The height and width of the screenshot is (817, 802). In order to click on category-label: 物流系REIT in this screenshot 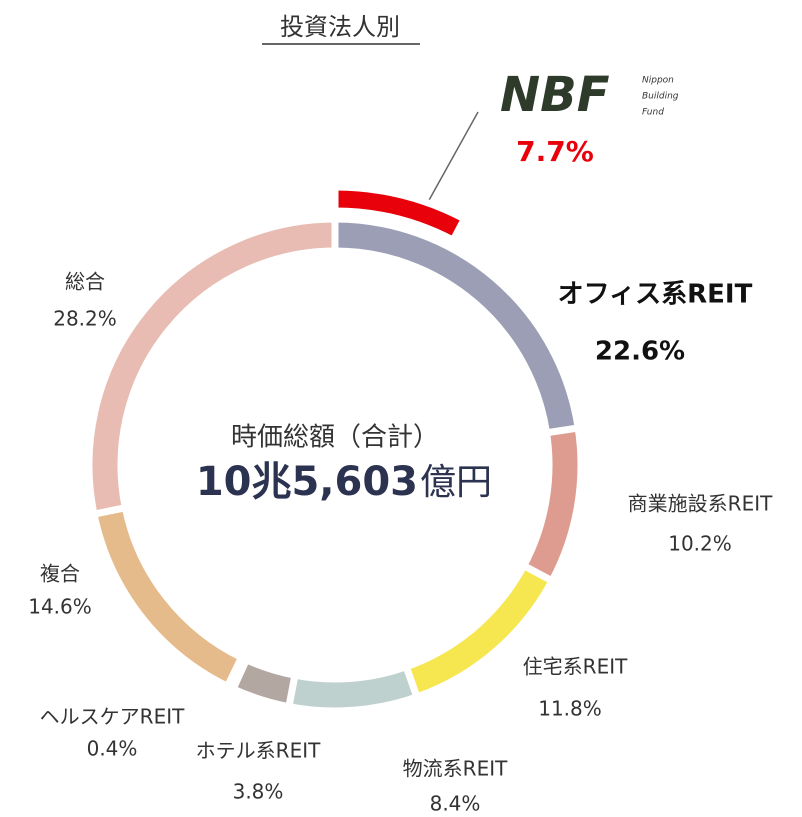, I will do `click(455, 769)`.